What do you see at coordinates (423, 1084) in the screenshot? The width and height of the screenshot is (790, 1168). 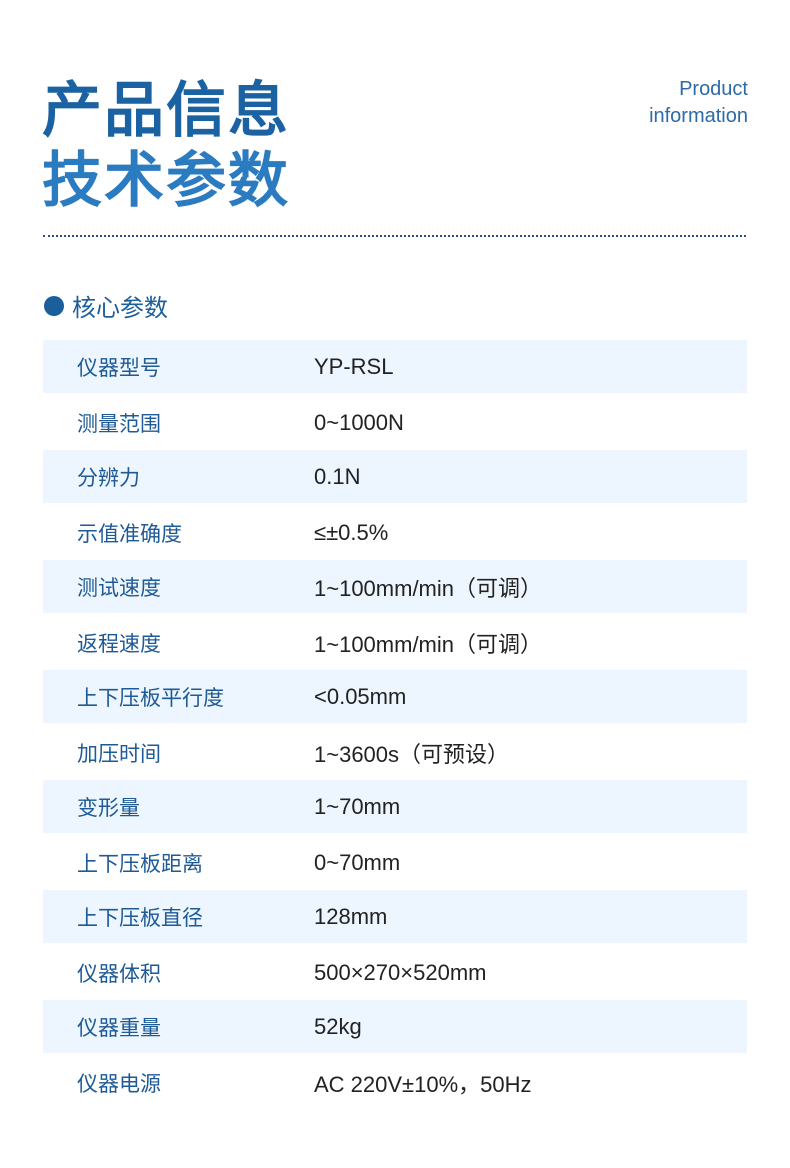 I see `param-value: AC 220V±10%，50Hz` at bounding box center [423, 1084].